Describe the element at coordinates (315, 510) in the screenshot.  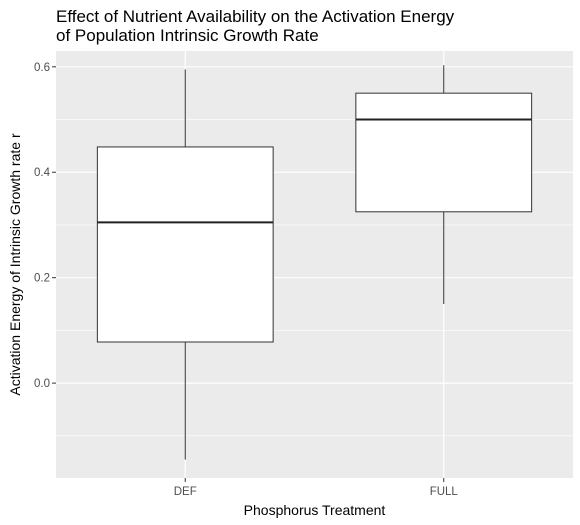
I see `x-axis-title: Phosphorus Treatment` at that location.